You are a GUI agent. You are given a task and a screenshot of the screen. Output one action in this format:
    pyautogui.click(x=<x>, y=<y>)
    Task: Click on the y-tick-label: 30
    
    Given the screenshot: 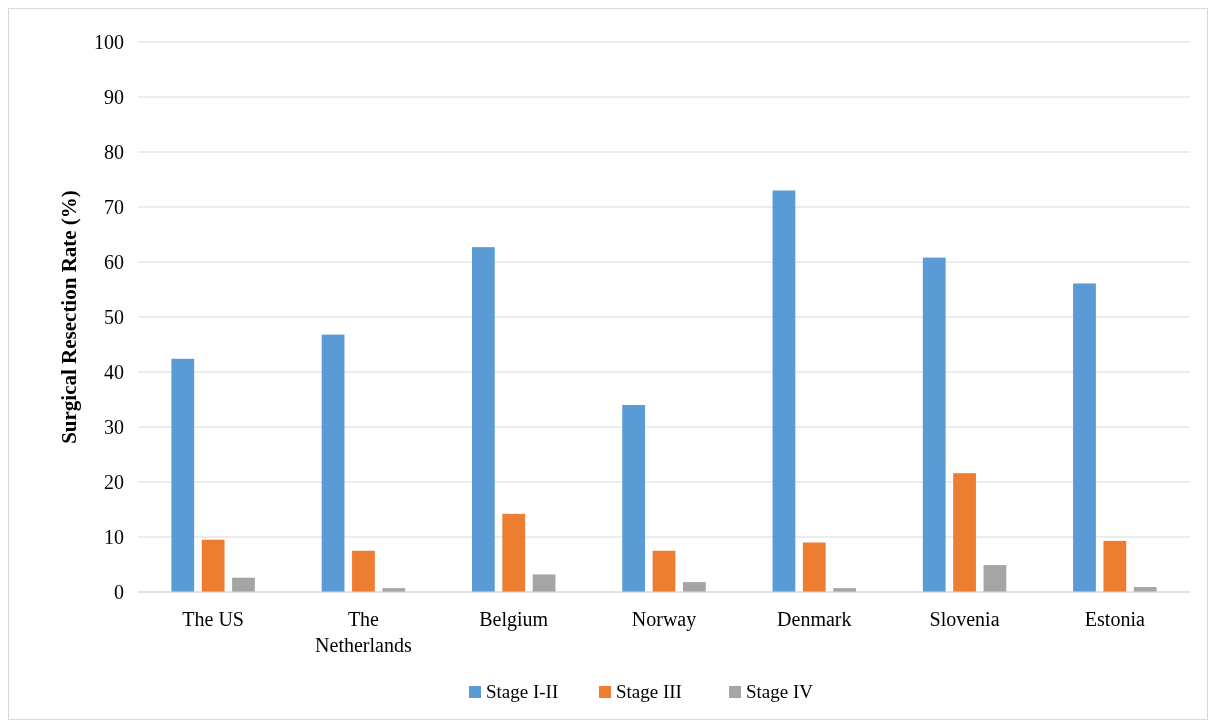 What is the action you would take?
    pyautogui.click(x=114, y=427)
    